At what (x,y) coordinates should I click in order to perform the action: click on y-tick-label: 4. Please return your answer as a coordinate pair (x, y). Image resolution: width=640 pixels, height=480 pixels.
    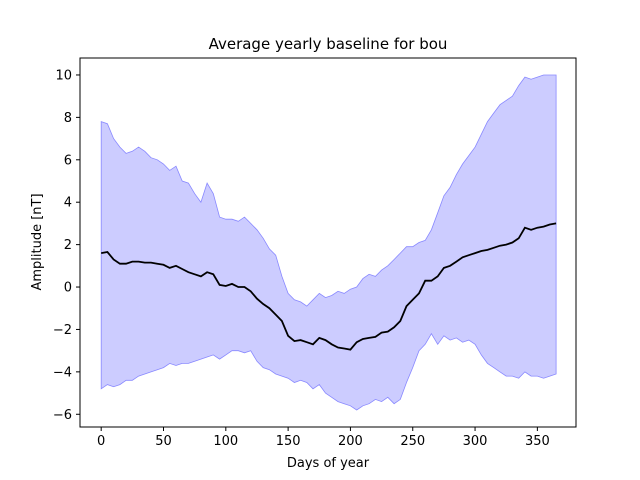
    Looking at the image, I should click on (68, 203).